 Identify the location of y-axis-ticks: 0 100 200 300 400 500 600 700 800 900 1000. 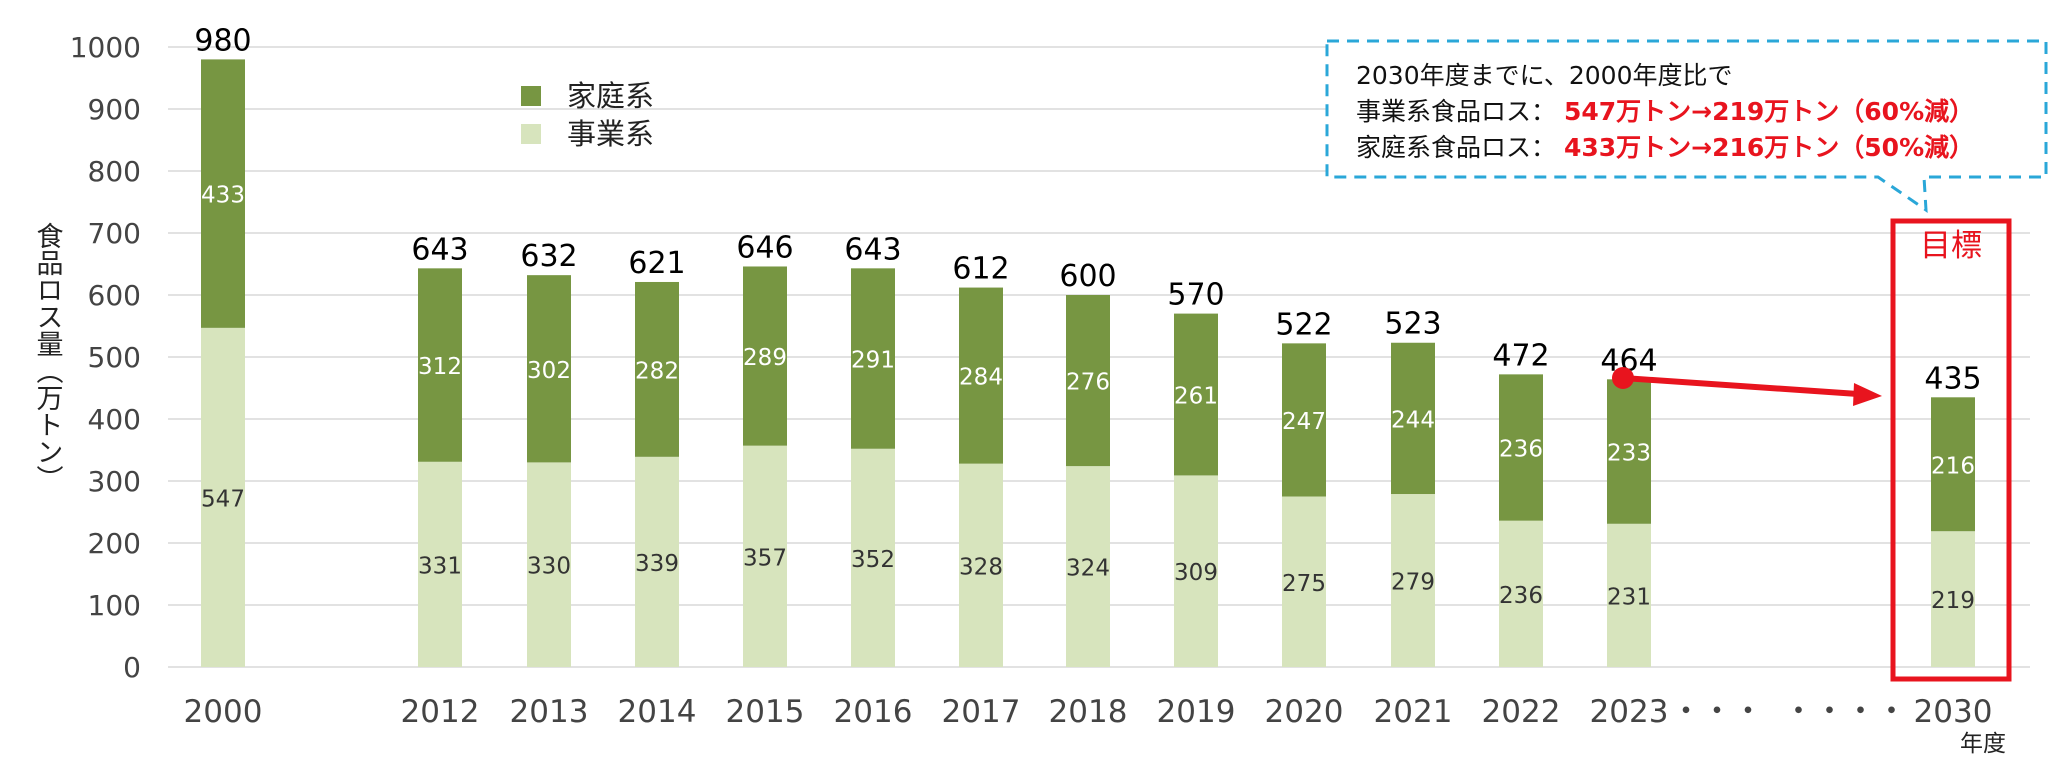
(105, 357).